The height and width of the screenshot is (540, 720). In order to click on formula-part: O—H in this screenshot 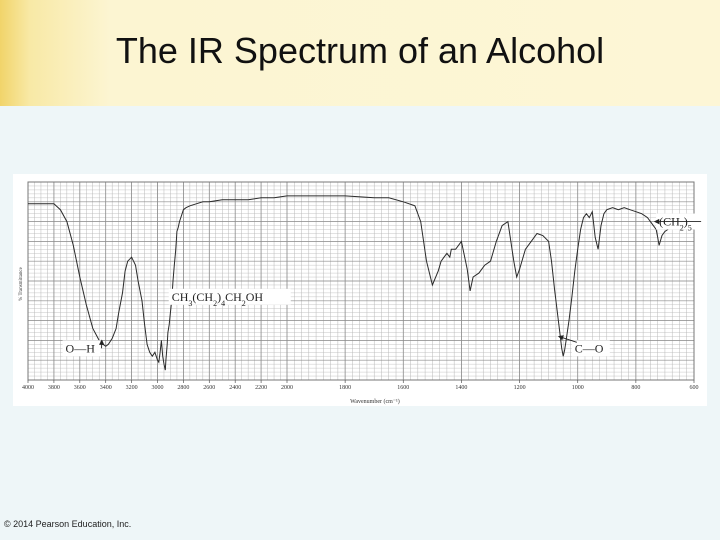, I will do `click(81, 348)`.